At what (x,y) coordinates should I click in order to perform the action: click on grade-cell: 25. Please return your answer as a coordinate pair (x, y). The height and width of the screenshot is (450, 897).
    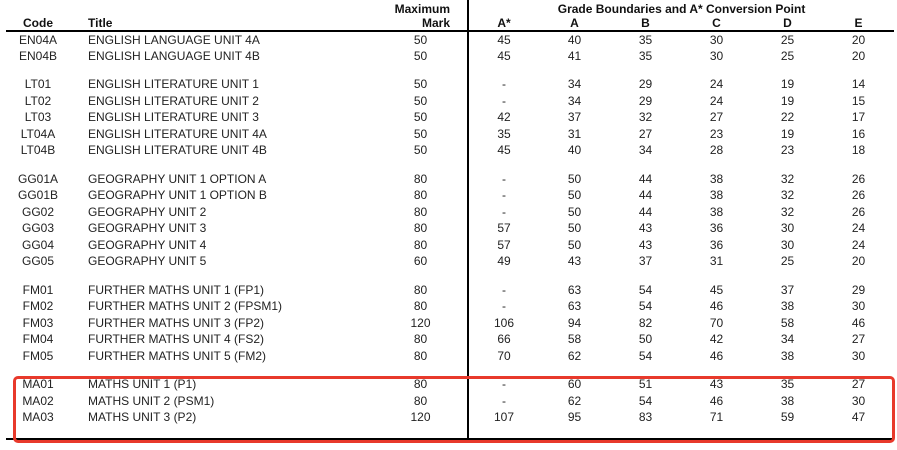
    Looking at the image, I should click on (787, 261).